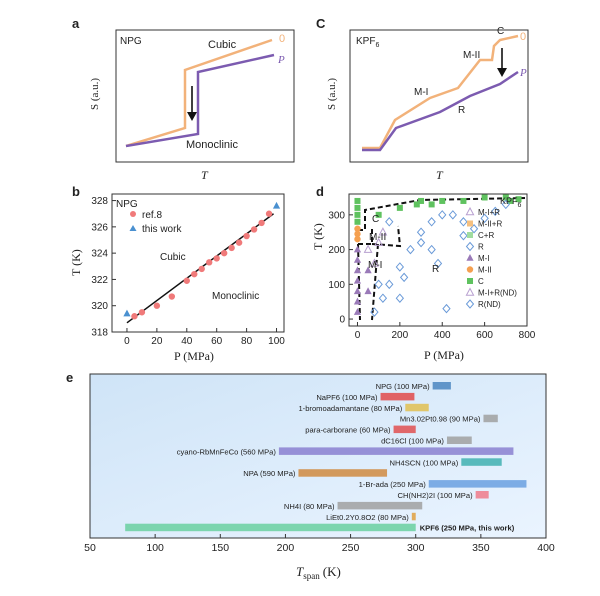  Describe the element at coordinates (76, 23) in the screenshot. I see `panel-a-letter: a` at that location.